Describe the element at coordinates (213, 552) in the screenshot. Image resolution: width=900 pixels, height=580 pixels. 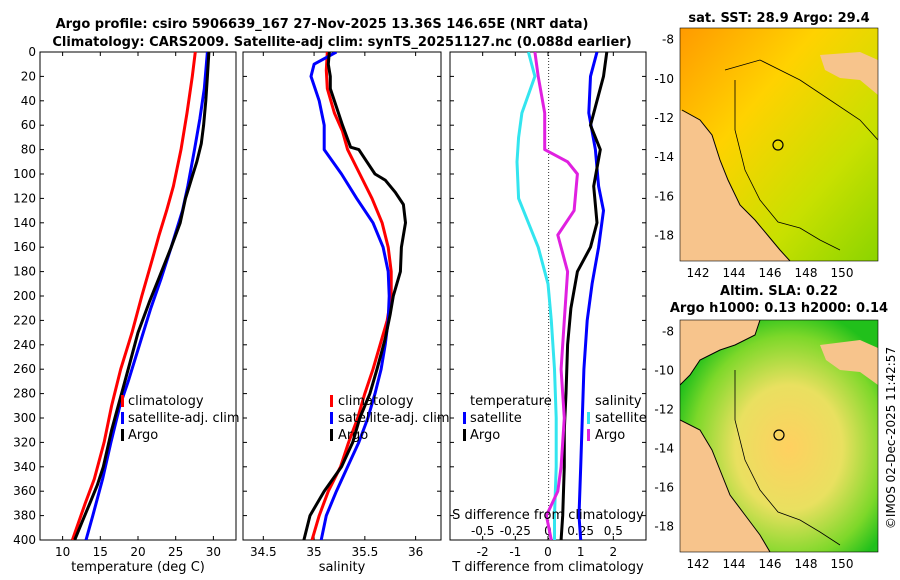
I see `temp-xtick-label: 30` at that location.